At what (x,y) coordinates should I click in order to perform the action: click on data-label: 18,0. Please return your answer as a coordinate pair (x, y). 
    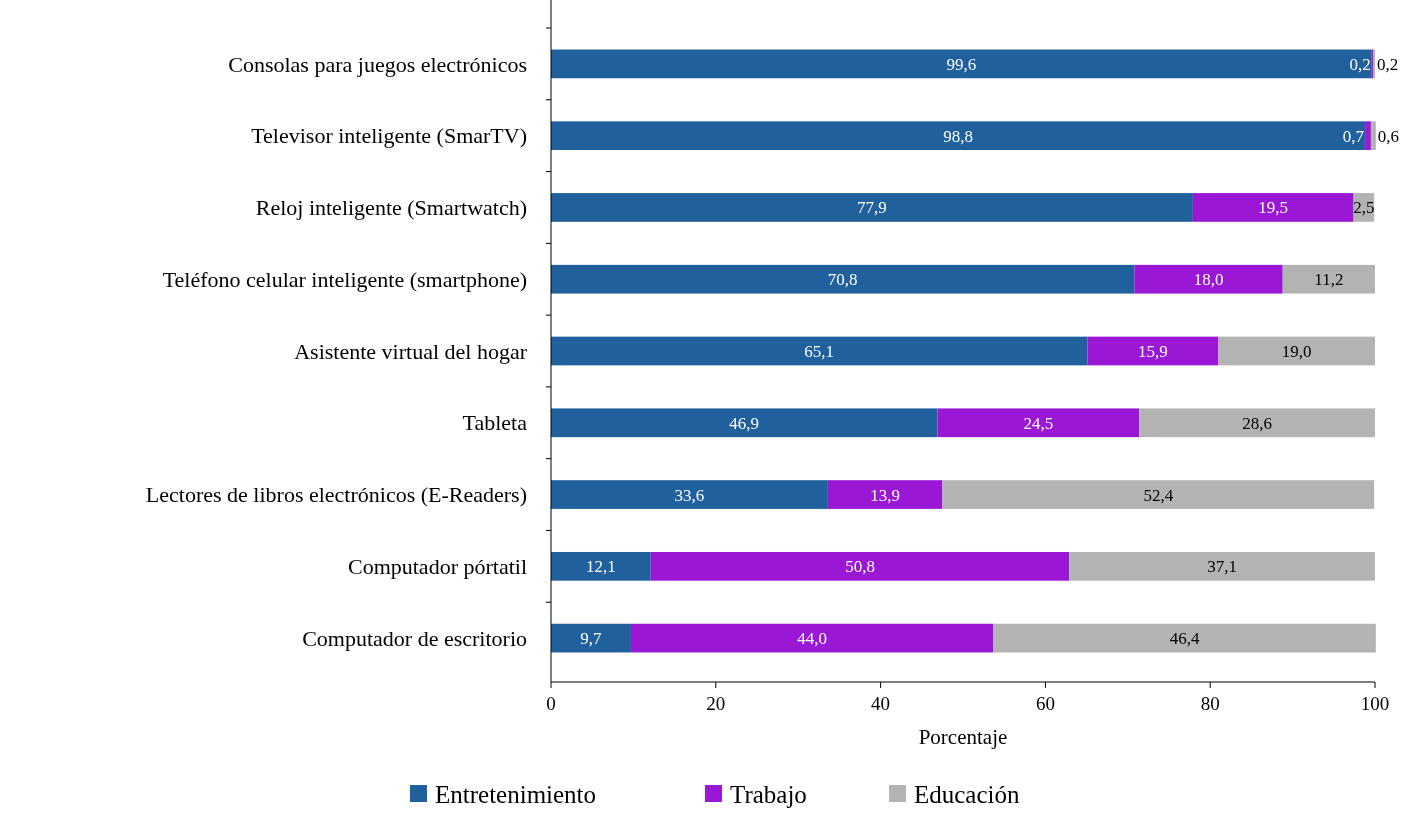
    Looking at the image, I should click on (1208, 280).